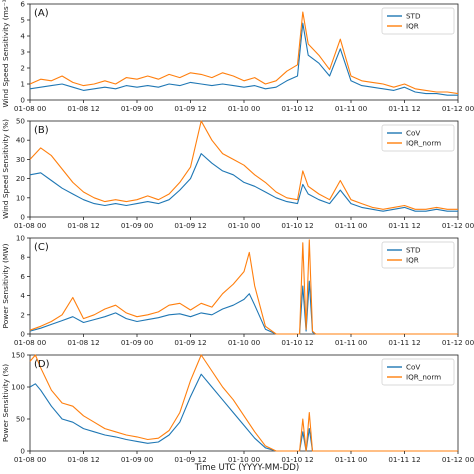 Image resolution: width=474 pixels, height=474 pixels. I want to click on y-axis-label: Power Sensitivity (MW), so click(5, 285).